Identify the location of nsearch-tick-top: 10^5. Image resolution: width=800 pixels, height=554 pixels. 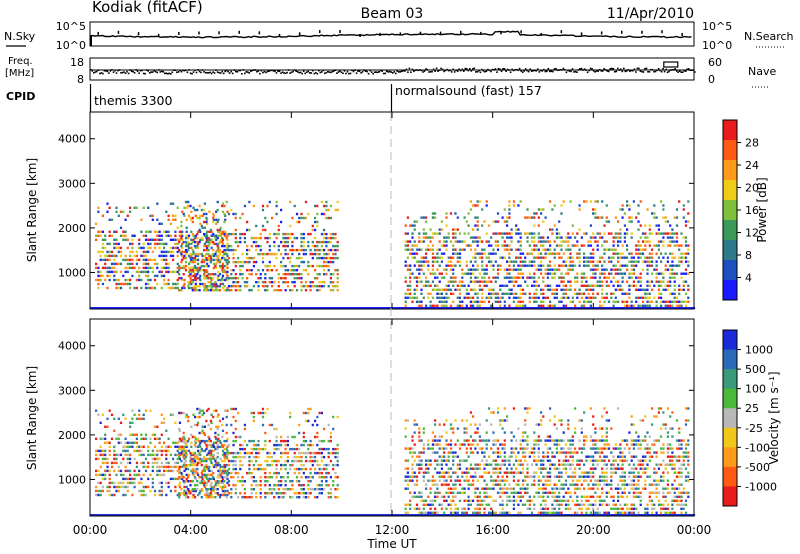
(717, 26).